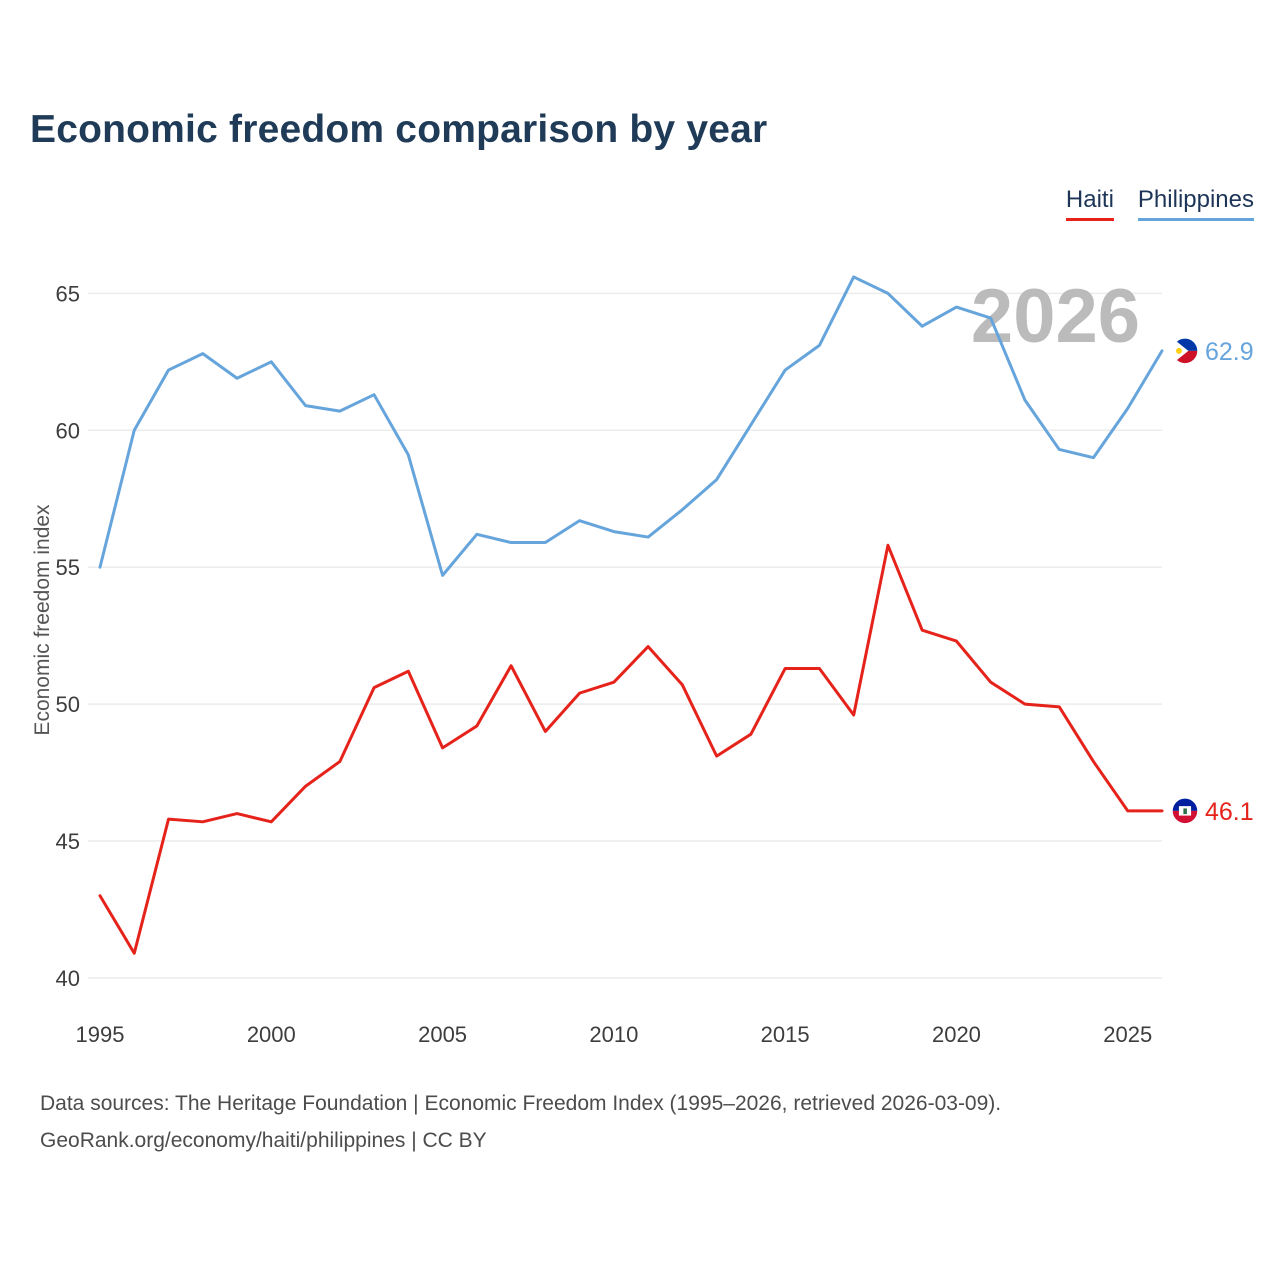  What do you see at coordinates (1229, 812) in the screenshot?
I see `haiti-end-value: 46.1` at bounding box center [1229, 812].